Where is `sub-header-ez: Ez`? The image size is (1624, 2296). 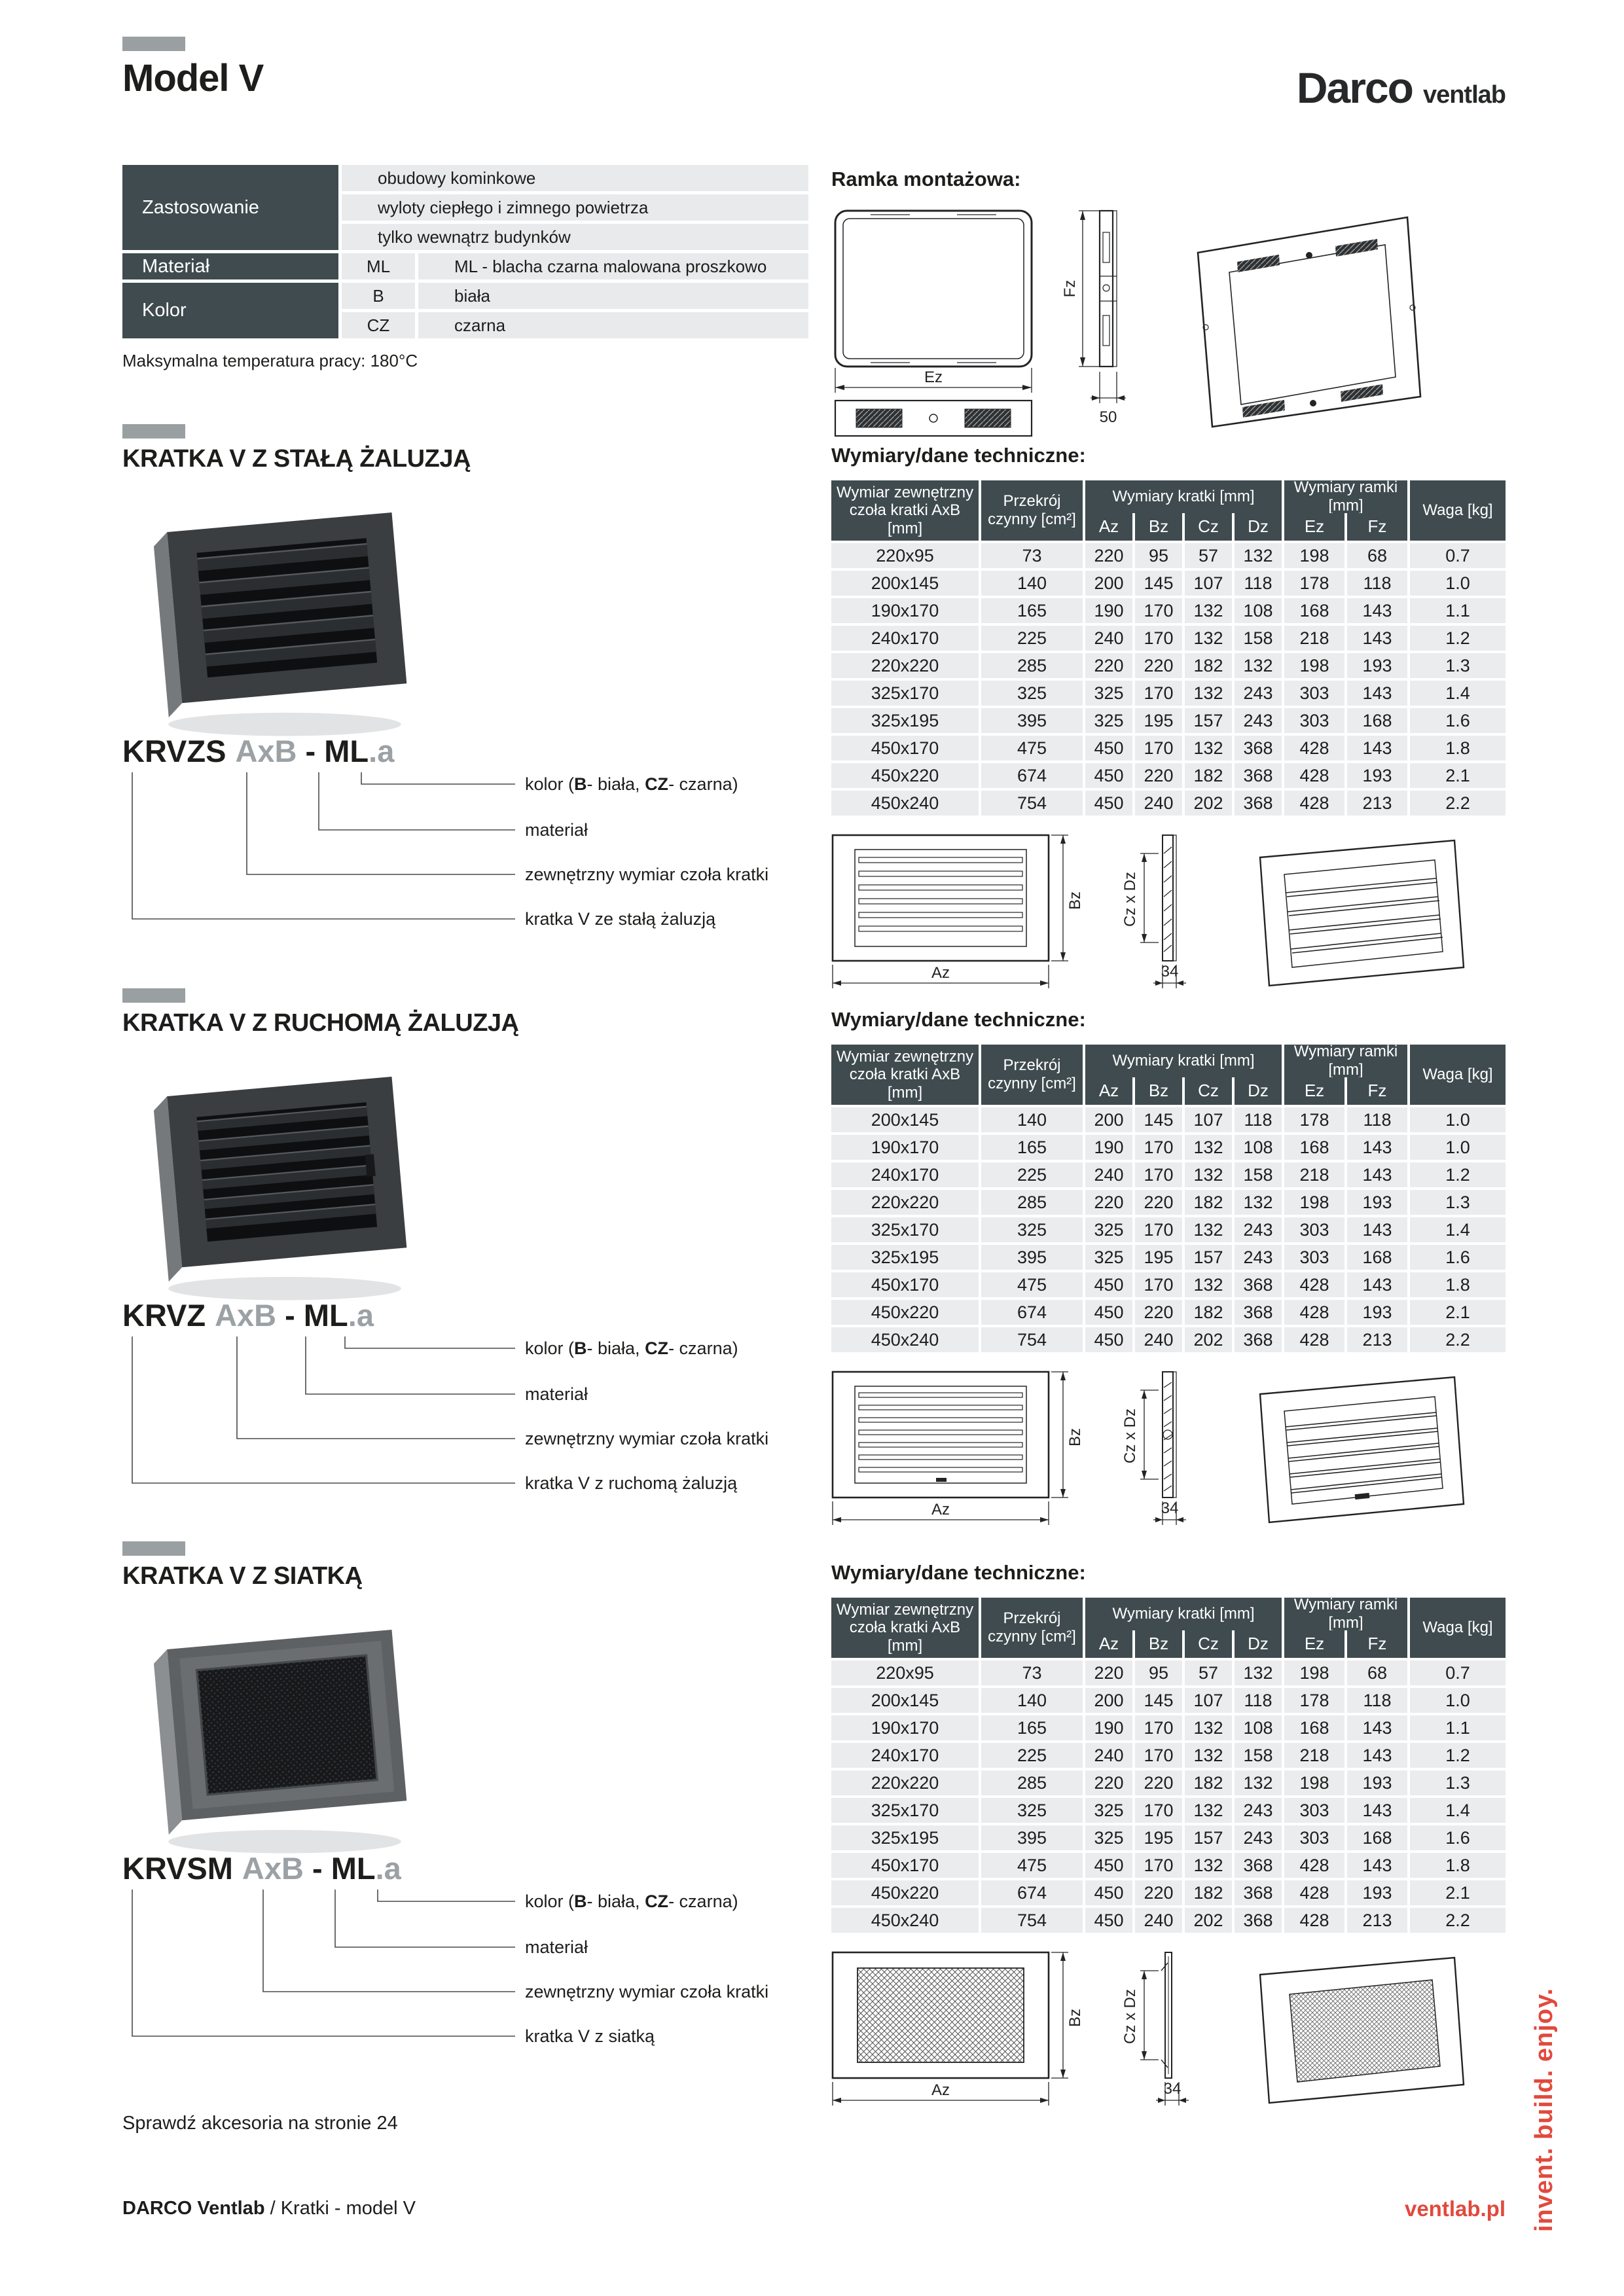
sub-header-ez: Ez is located at coordinates (1314, 1091).